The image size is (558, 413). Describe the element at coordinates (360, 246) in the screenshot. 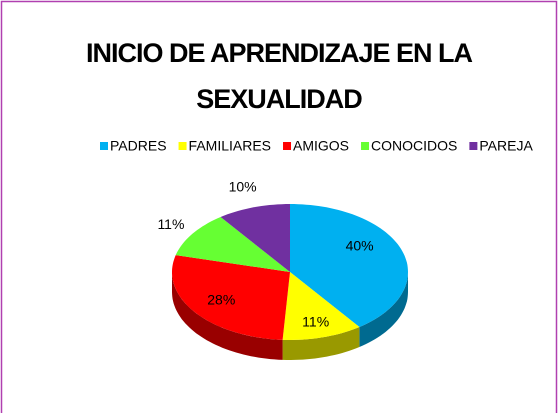

I see `data-label: 40%` at that location.